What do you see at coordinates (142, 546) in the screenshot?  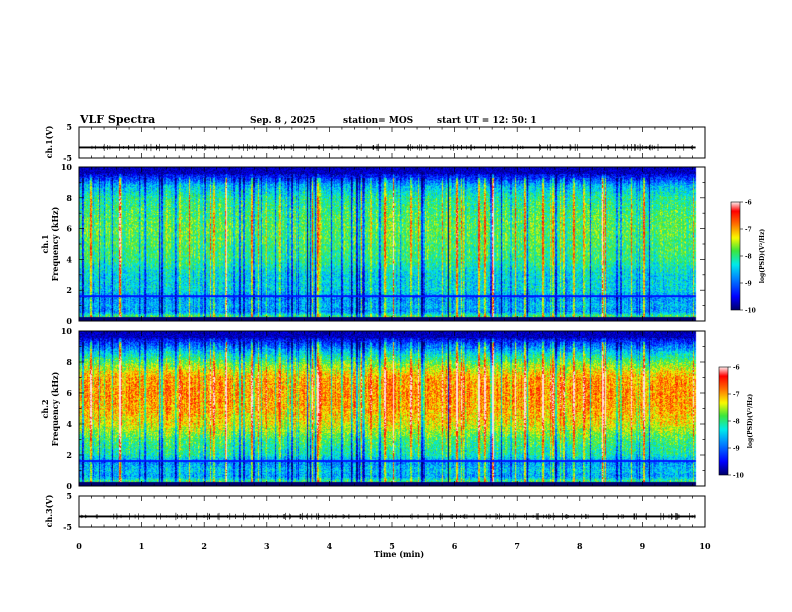 I see `time-tick-label: 1` at bounding box center [142, 546].